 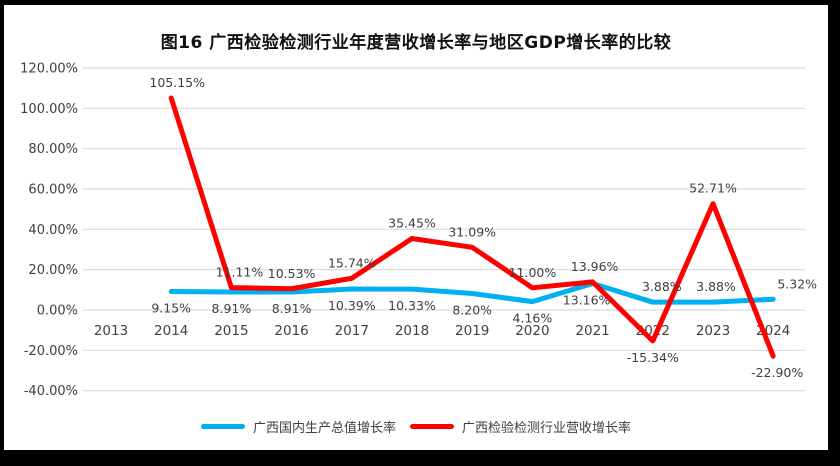 I want to click on legend-label-gdp: 广西国内生产总值增长率, so click(x=324, y=428).